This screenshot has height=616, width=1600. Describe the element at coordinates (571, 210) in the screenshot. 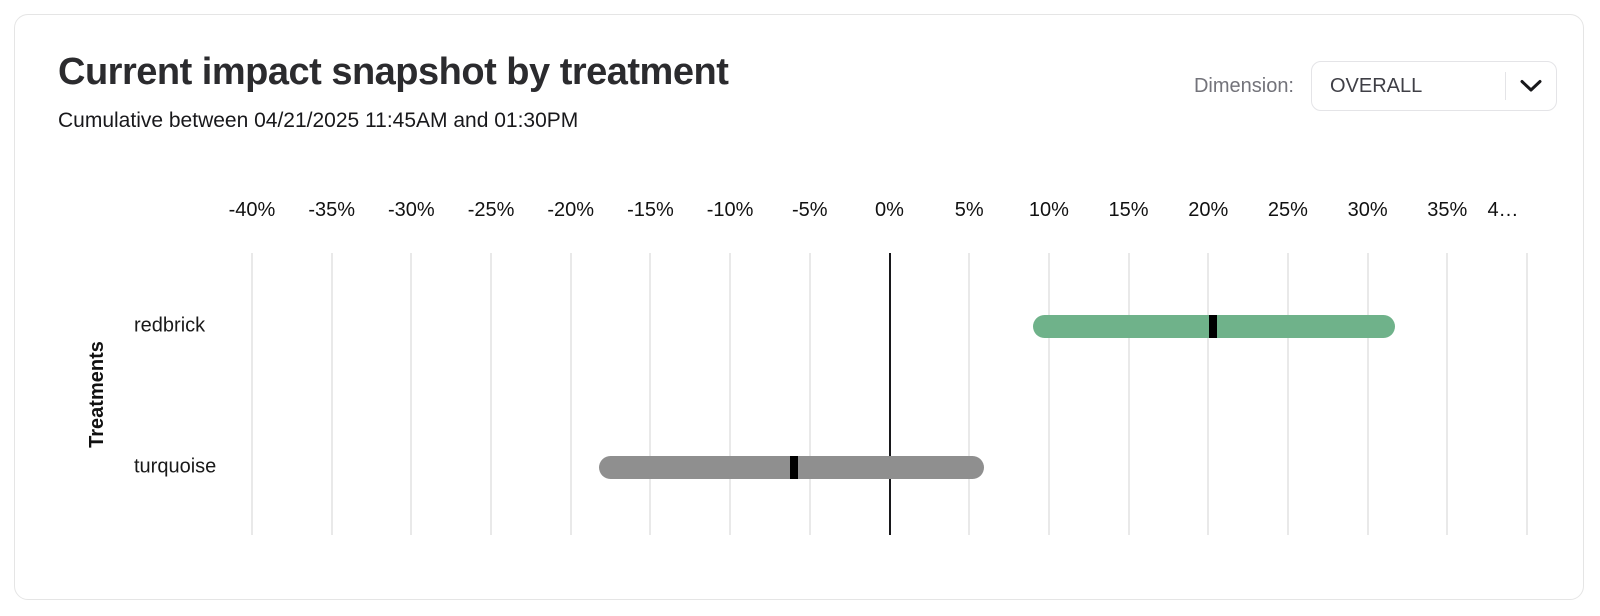

I see `x-axis-tick-label: -20%` at that location.